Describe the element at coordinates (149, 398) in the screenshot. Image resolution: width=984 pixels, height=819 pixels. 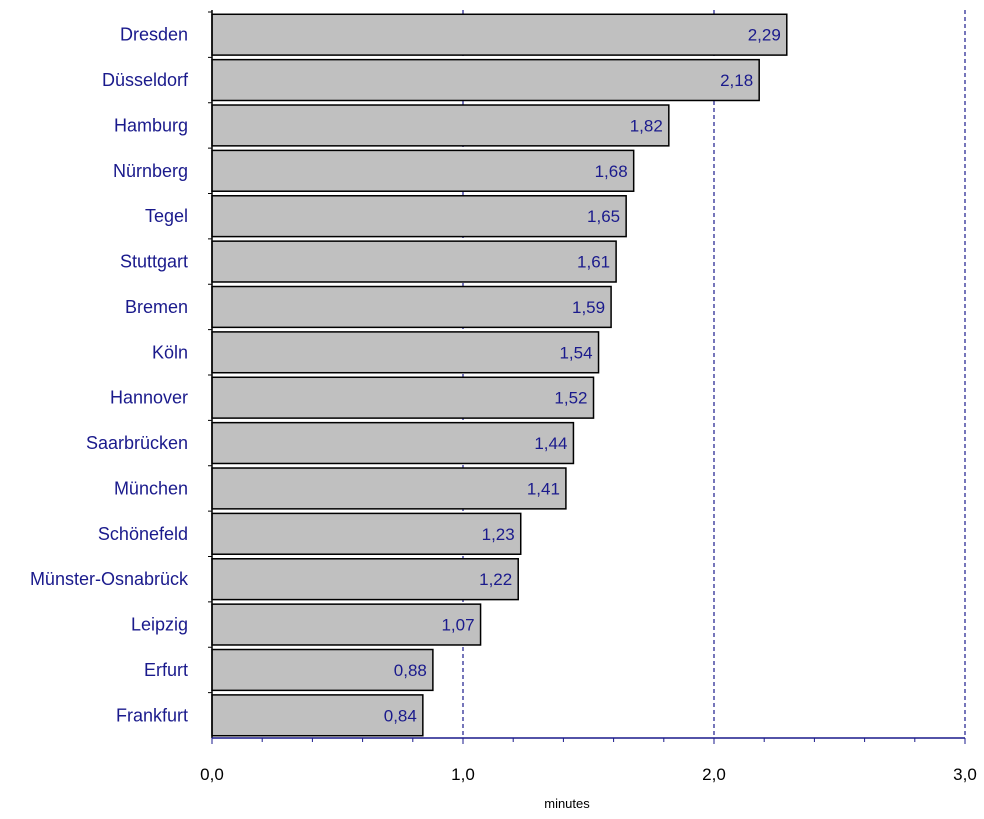
I see `category-label: Hannover` at that location.